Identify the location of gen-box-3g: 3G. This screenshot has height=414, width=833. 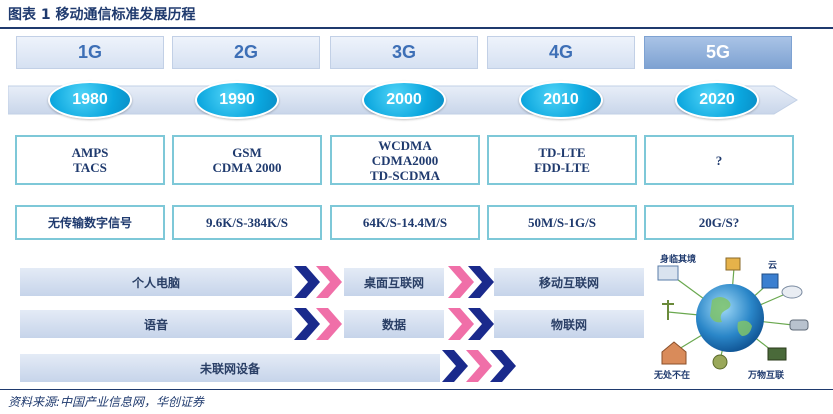
(404, 52).